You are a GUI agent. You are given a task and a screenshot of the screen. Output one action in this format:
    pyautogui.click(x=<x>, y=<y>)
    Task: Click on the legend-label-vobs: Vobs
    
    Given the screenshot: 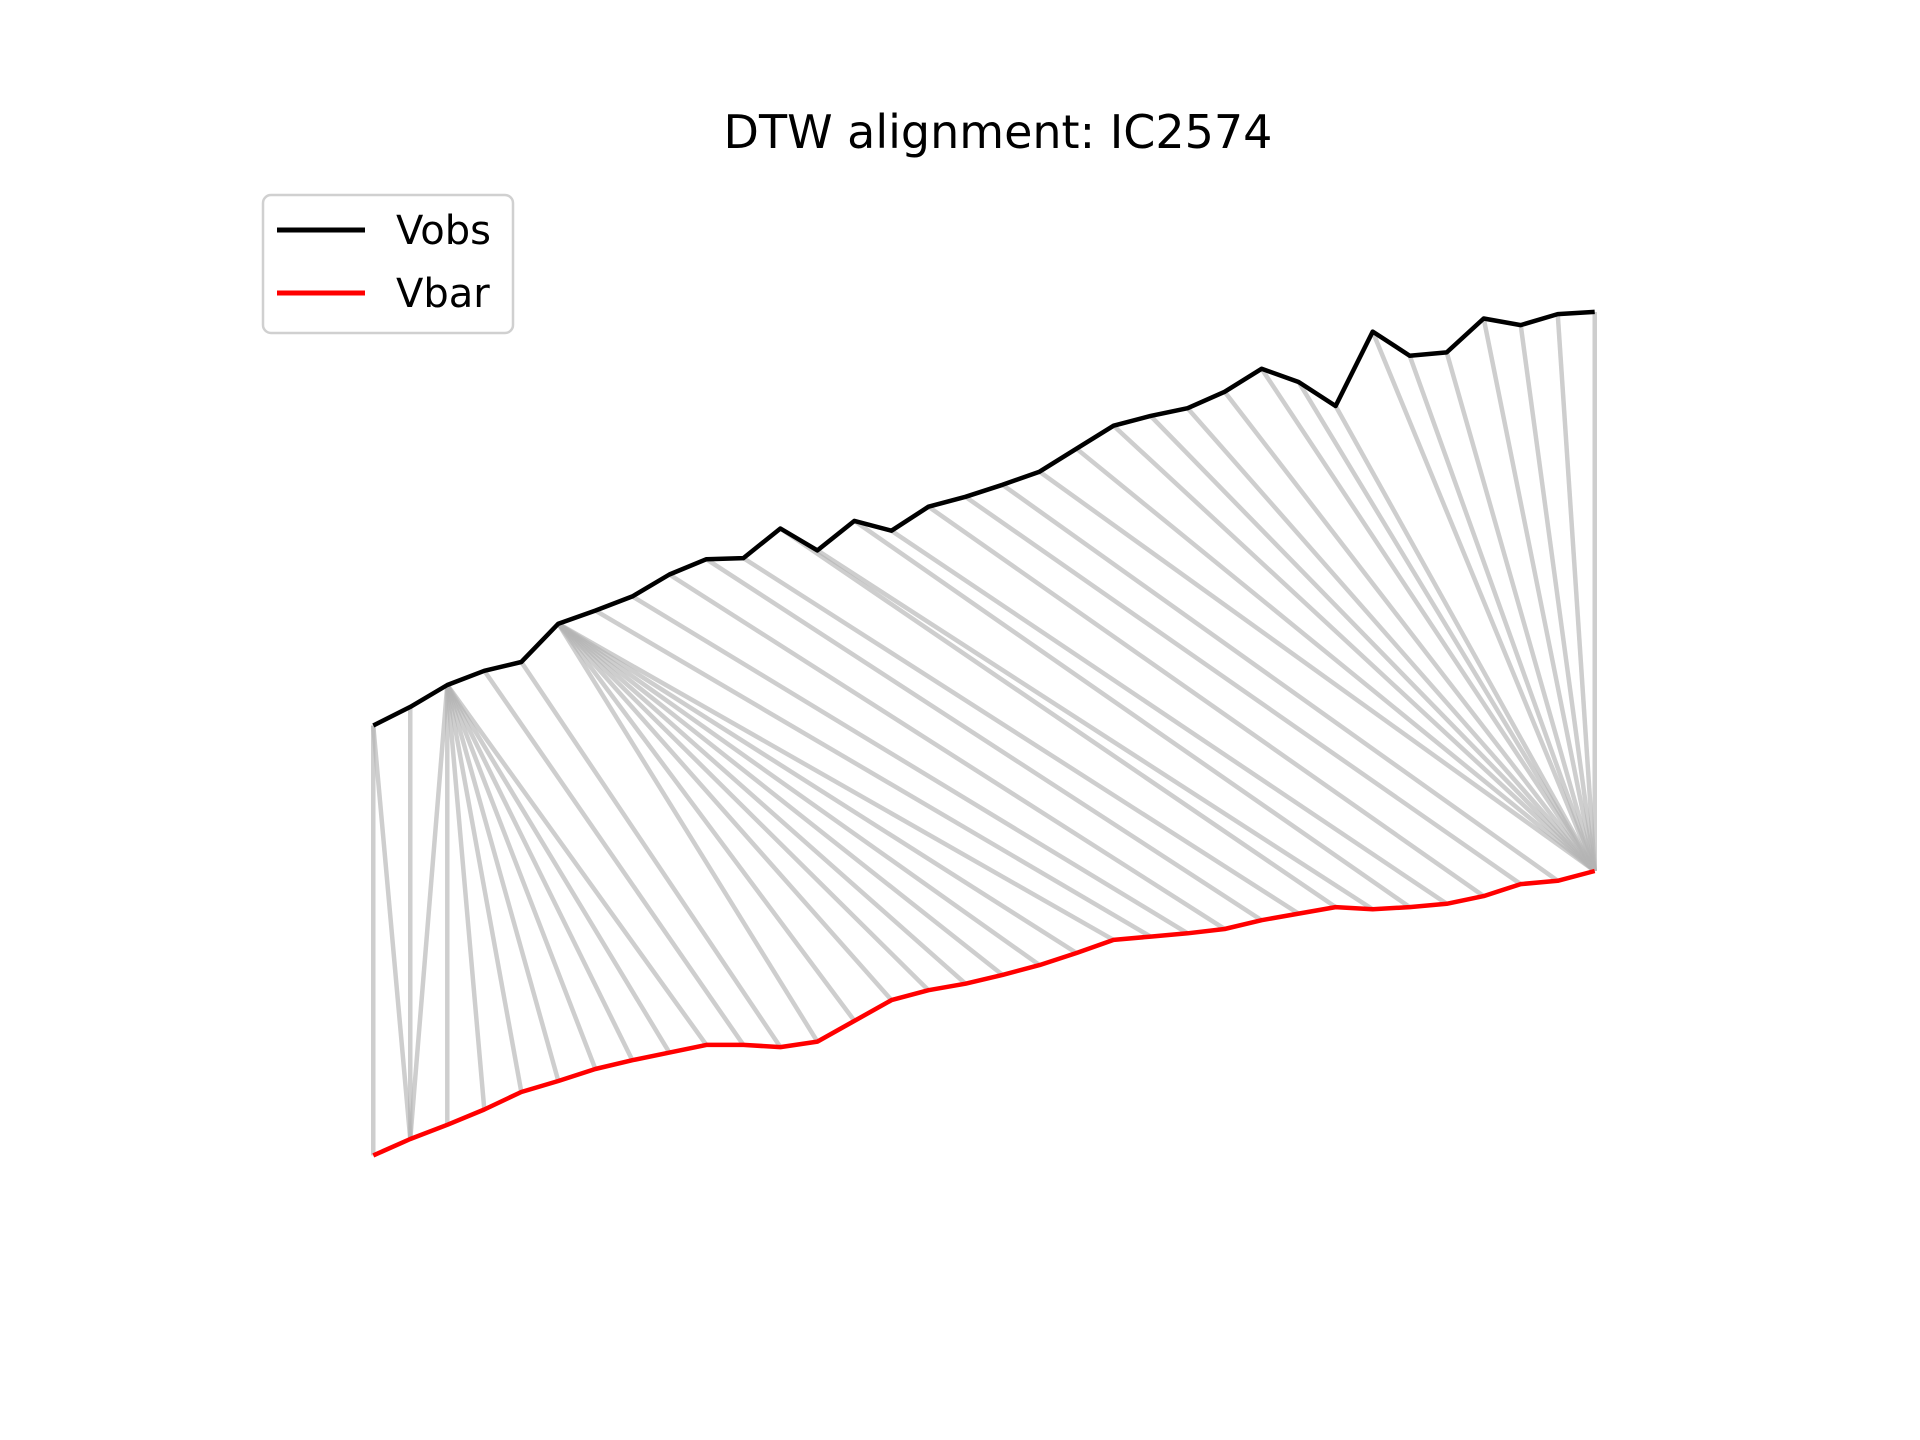 What is the action you would take?
    pyautogui.click(x=443, y=231)
    